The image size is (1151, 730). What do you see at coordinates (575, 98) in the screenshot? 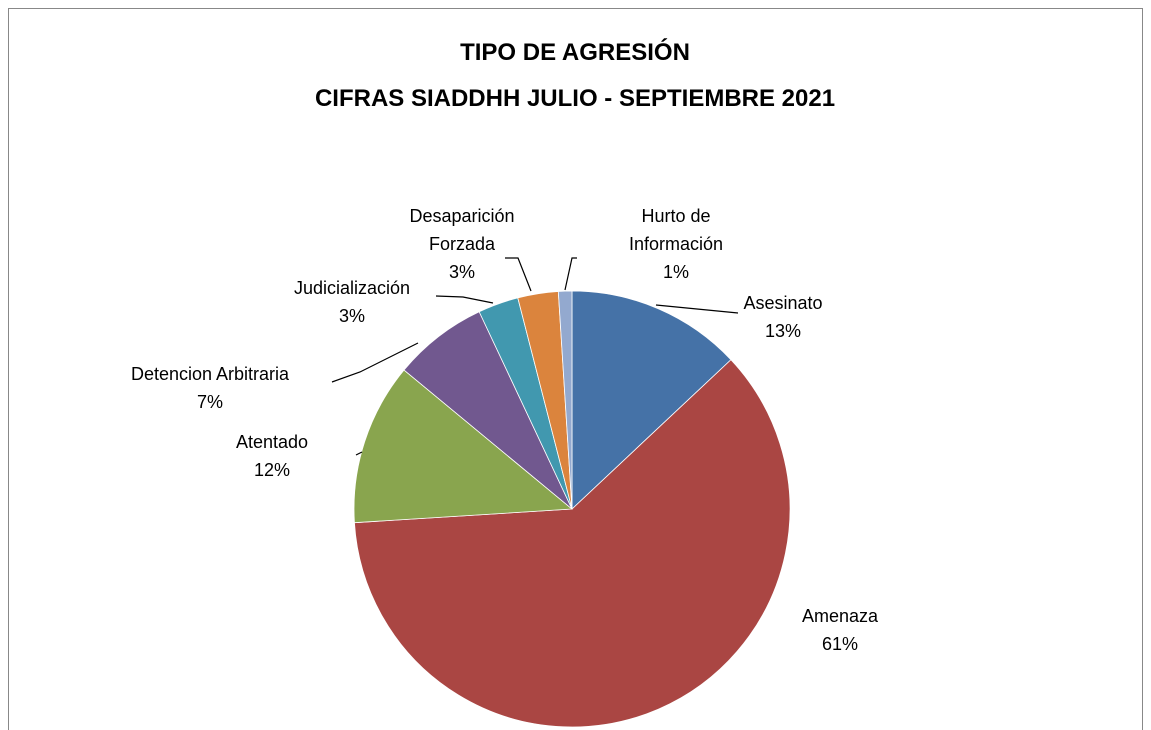
I see `chart-subtitle: CIFRAS SIADDHH JULIO - SEPTIEMBRE 2021` at bounding box center [575, 98].